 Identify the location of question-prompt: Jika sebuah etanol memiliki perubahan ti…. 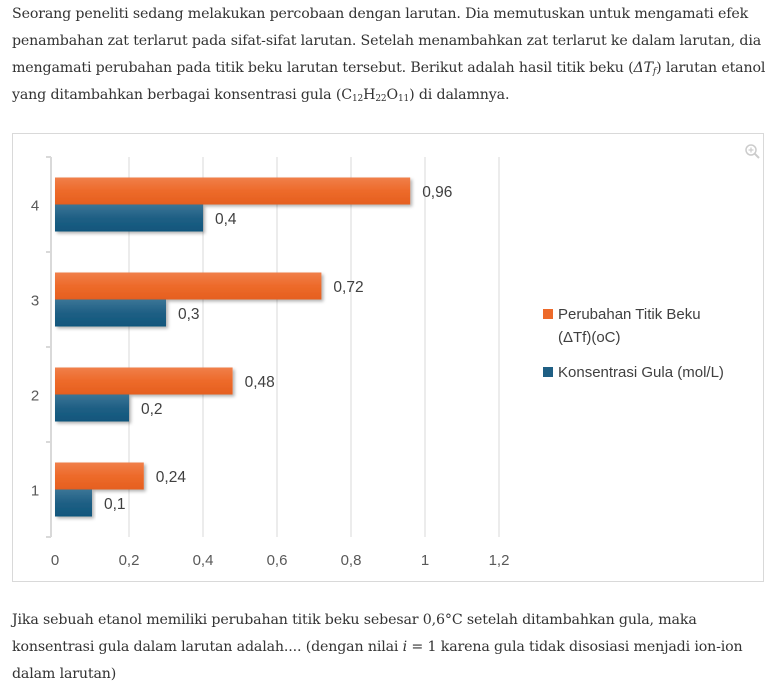
(392, 647).